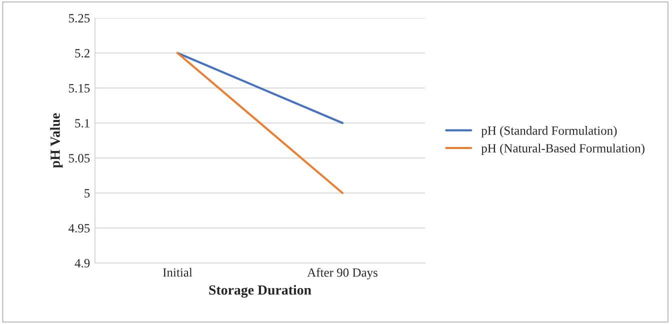 The width and height of the screenshot is (672, 324). What do you see at coordinates (342, 274) in the screenshot?
I see `x-tick-label: After 90 Days` at bounding box center [342, 274].